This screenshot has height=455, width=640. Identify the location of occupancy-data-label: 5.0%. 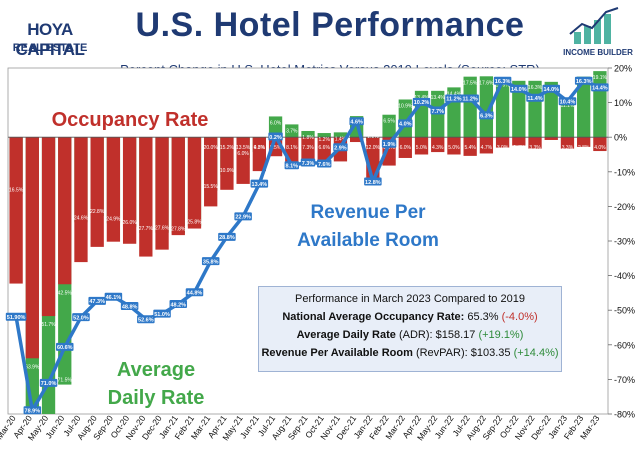
(422, 148).